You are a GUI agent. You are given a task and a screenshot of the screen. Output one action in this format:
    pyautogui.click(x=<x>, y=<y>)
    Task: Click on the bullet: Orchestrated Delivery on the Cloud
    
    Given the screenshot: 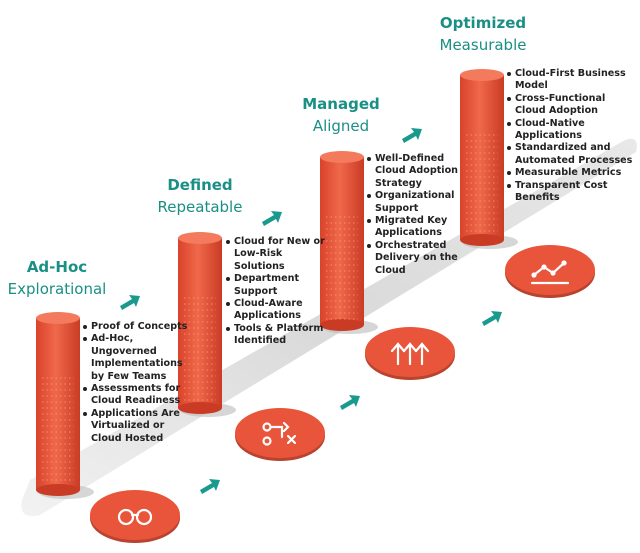 What is the action you would take?
    pyautogui.click(x=421, y=258)
    